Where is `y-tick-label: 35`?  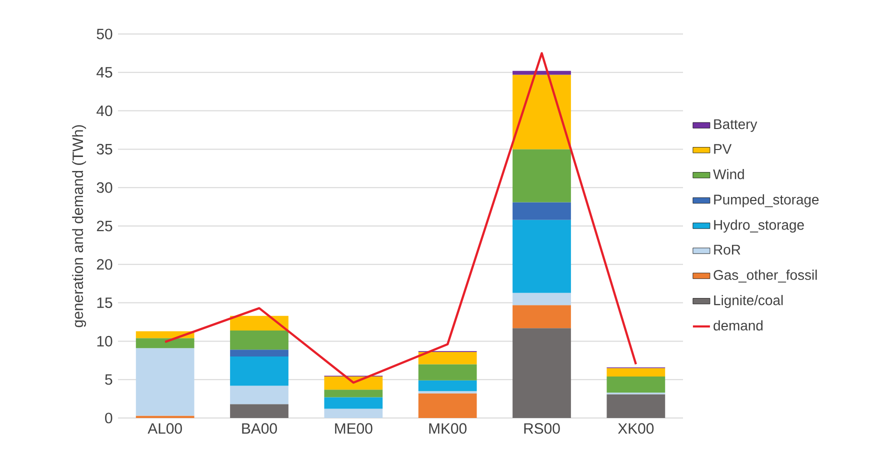
y-tick-label: 35 is located at coordinates (104, 149).